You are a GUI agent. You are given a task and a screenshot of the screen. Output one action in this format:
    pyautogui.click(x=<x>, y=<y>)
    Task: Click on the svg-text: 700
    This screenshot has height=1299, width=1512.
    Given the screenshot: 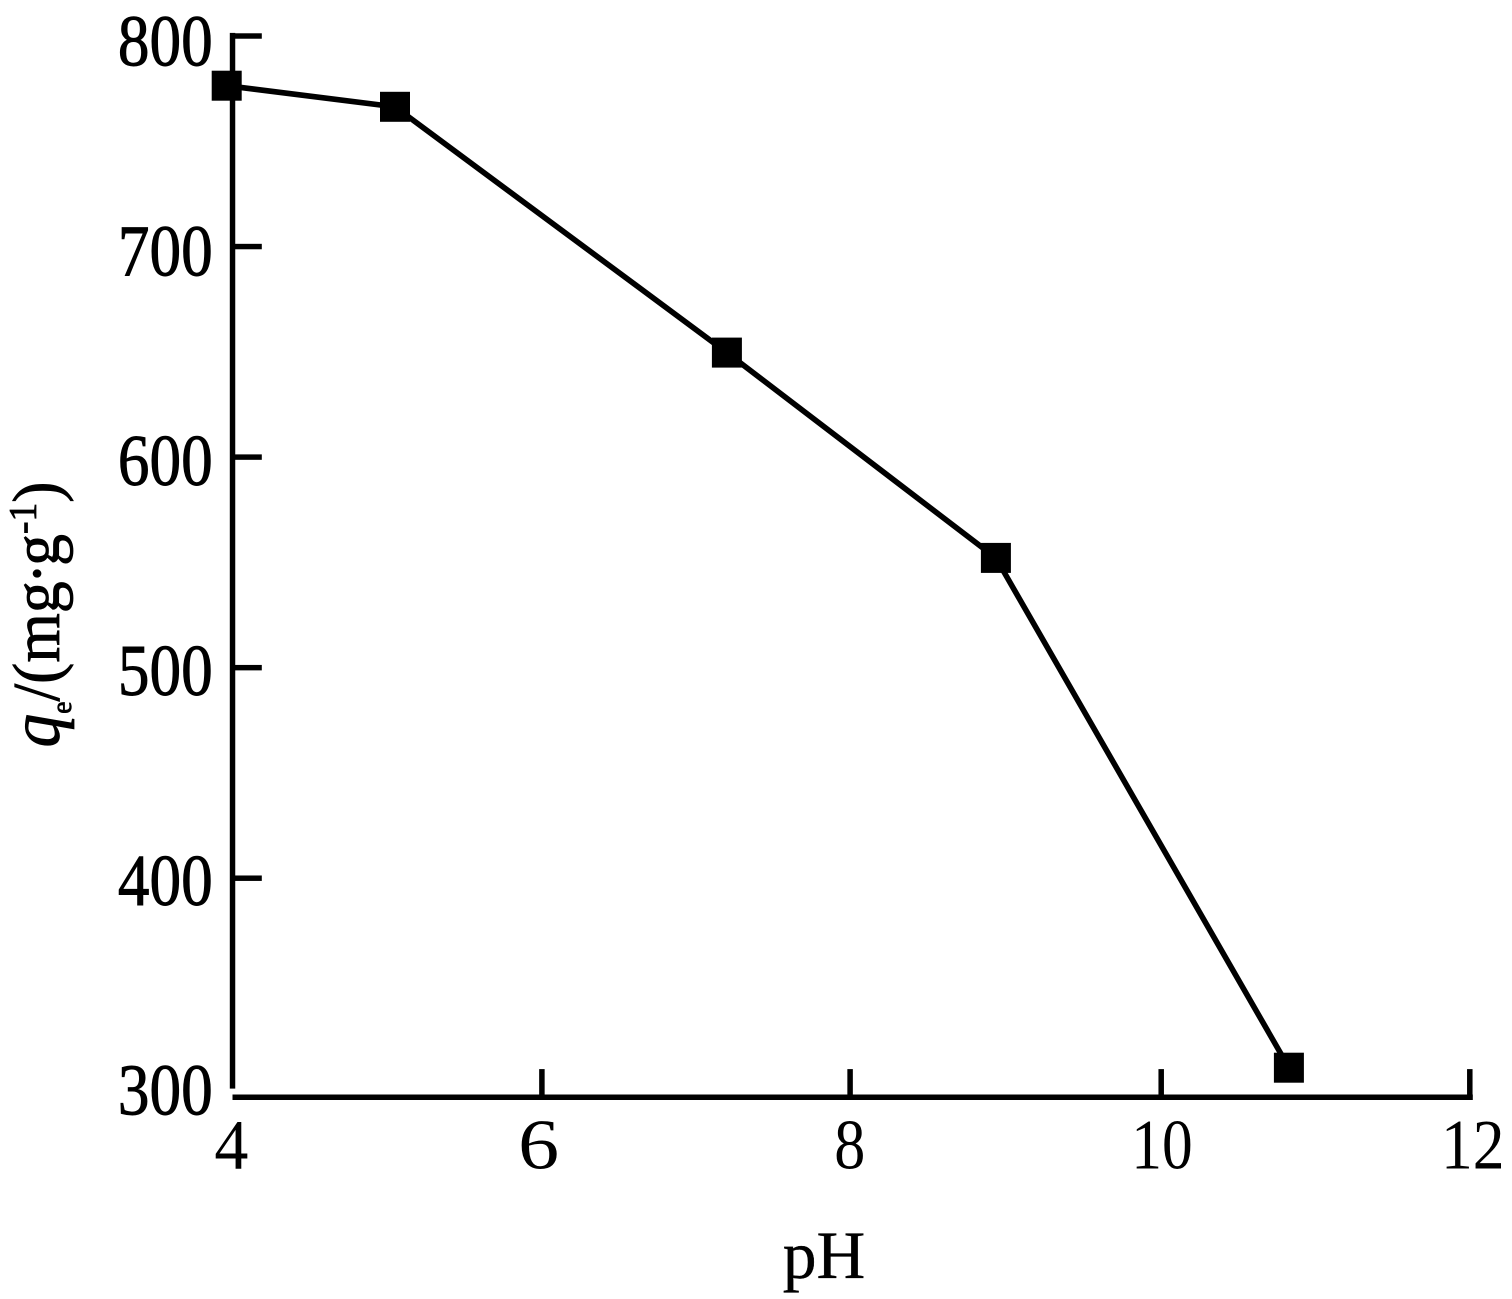 What is the action you would take?
    pyautogui.click(x=165, y=250)
    